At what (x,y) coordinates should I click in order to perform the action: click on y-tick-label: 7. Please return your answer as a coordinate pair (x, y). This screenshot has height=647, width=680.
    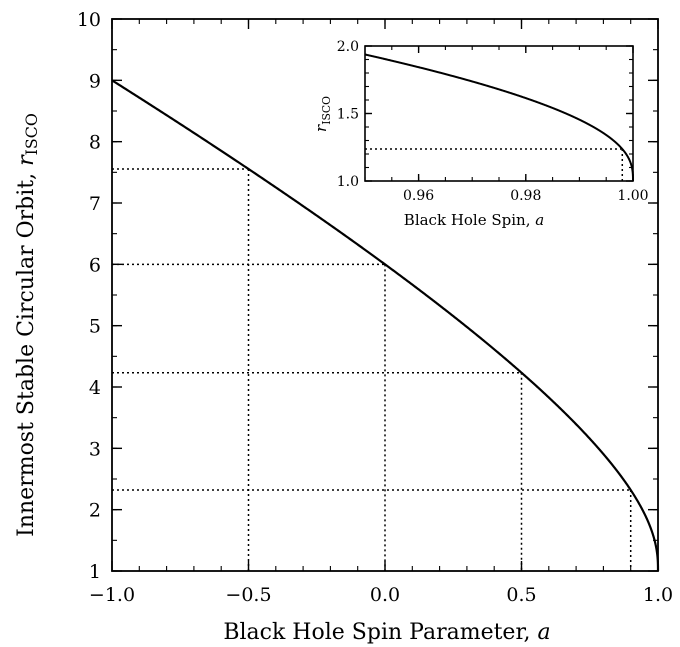
    Looking at the image, I should click on (95, 204).